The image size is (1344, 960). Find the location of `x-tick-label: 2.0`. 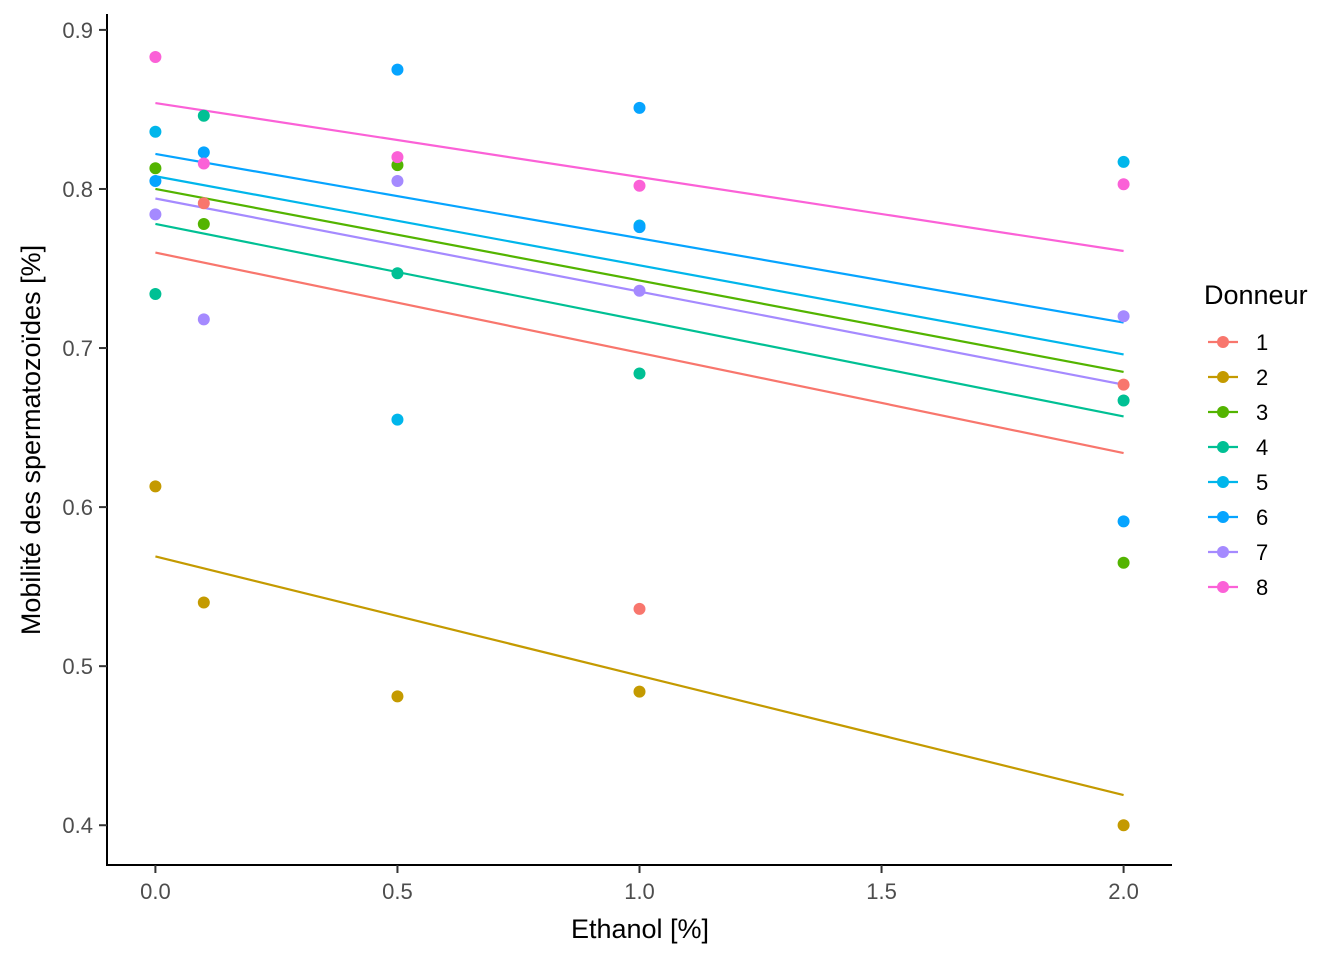

x-tick-label: 2.0 is located at coordinates (1123, 891).